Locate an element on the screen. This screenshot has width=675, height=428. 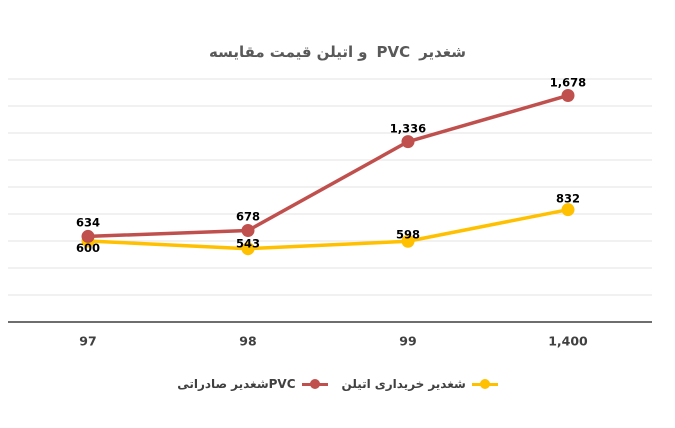
legend-item-ethylene-purchase: اتیلن خریداری شغدیر is located at coordinates (420, 384).